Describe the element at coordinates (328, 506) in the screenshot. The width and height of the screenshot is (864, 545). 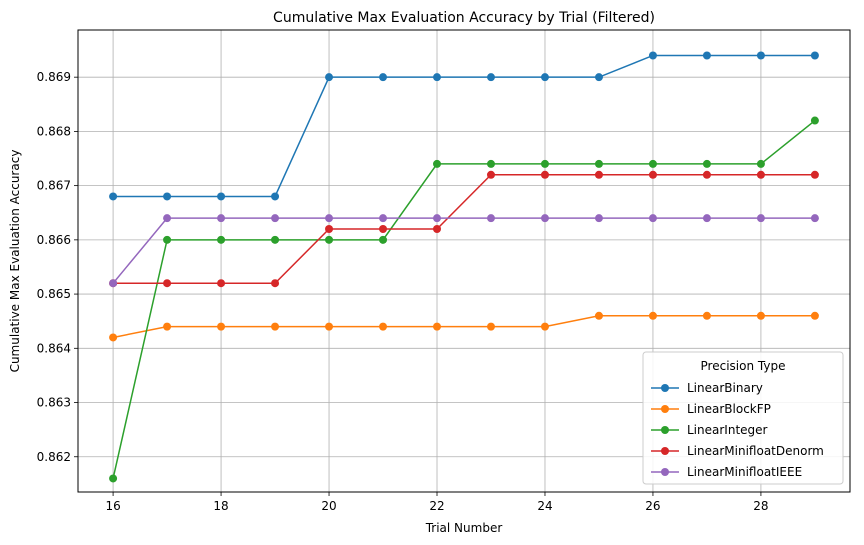
I see `x-tick-label: 20` at that location.